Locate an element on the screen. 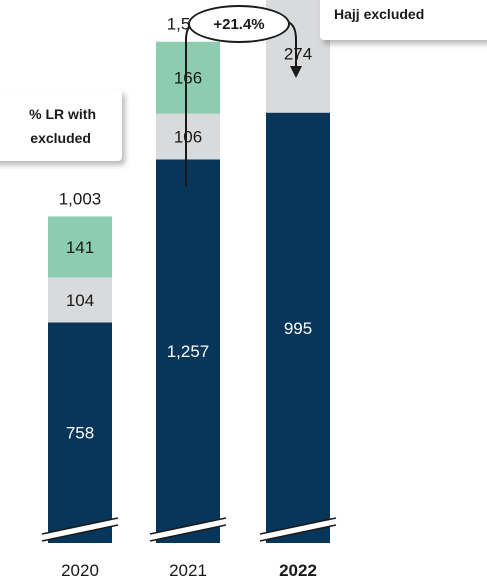 This screenshot has height=580, width=487. value-label-2022-1: 274 is located at coordinates (298, 53).